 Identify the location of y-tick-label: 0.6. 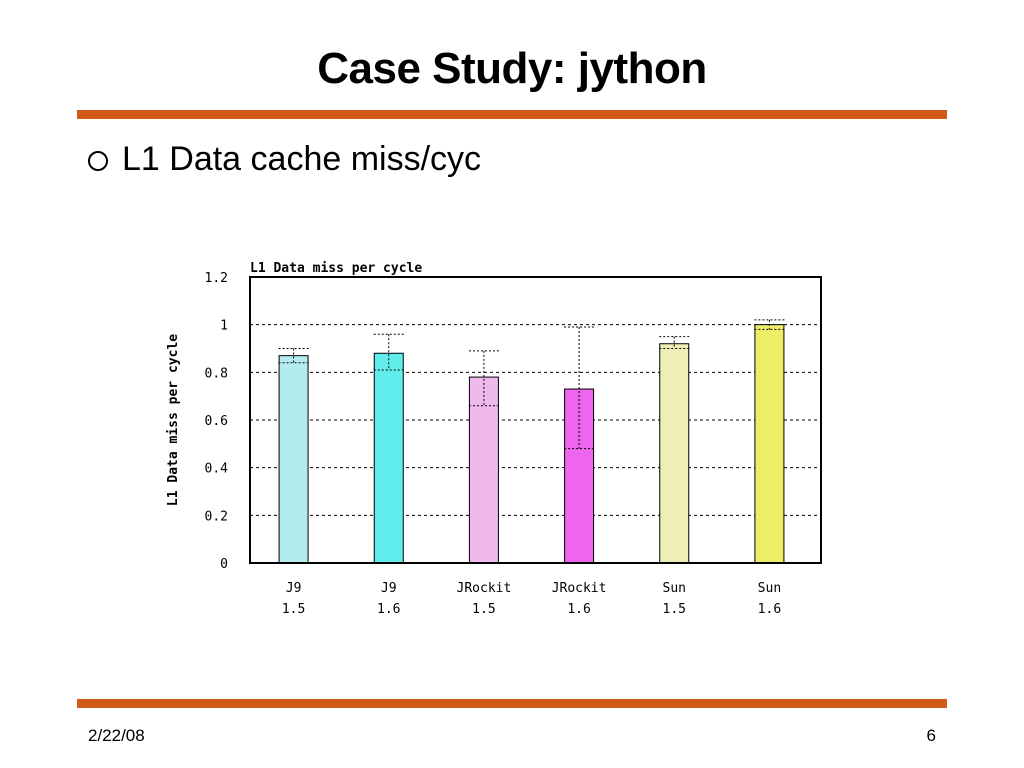
(216, 421).